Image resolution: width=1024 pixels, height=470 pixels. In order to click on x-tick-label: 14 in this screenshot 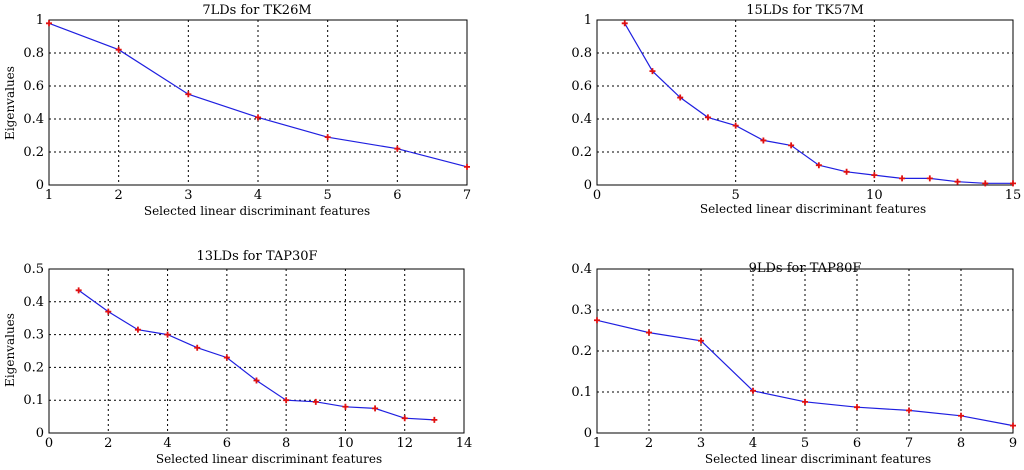, I will do `click(464, 443)`.